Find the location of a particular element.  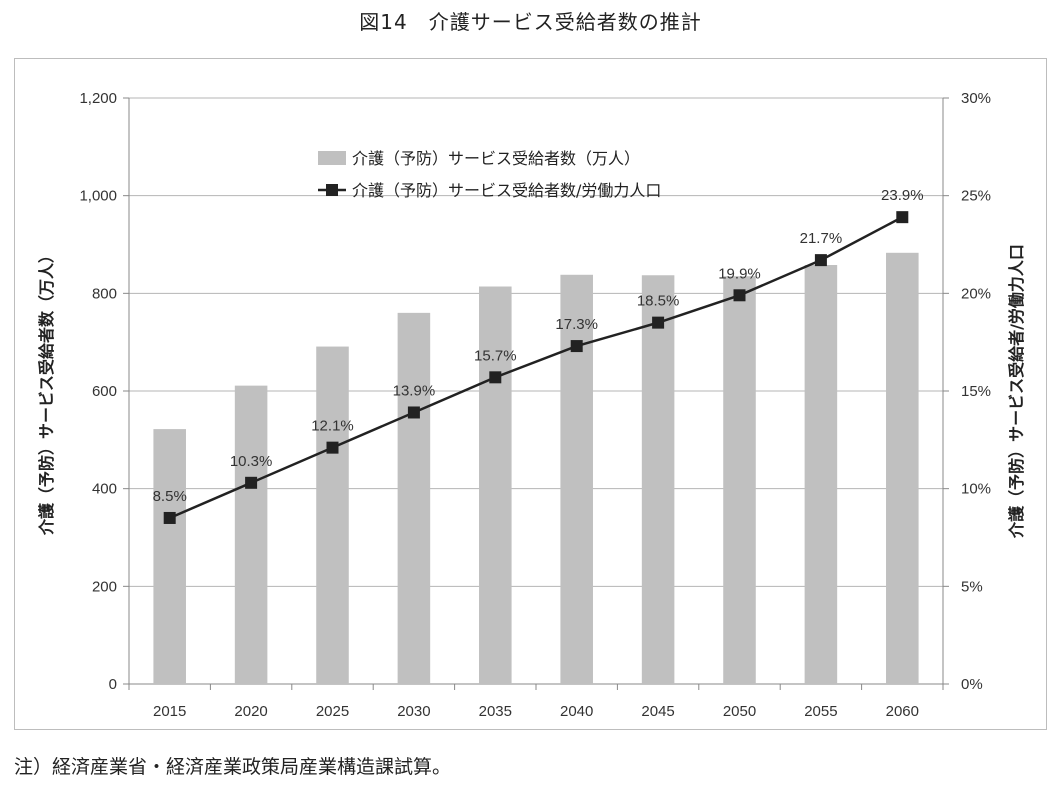

x-tick-label: 2020 is located at coordinates (250, 711).